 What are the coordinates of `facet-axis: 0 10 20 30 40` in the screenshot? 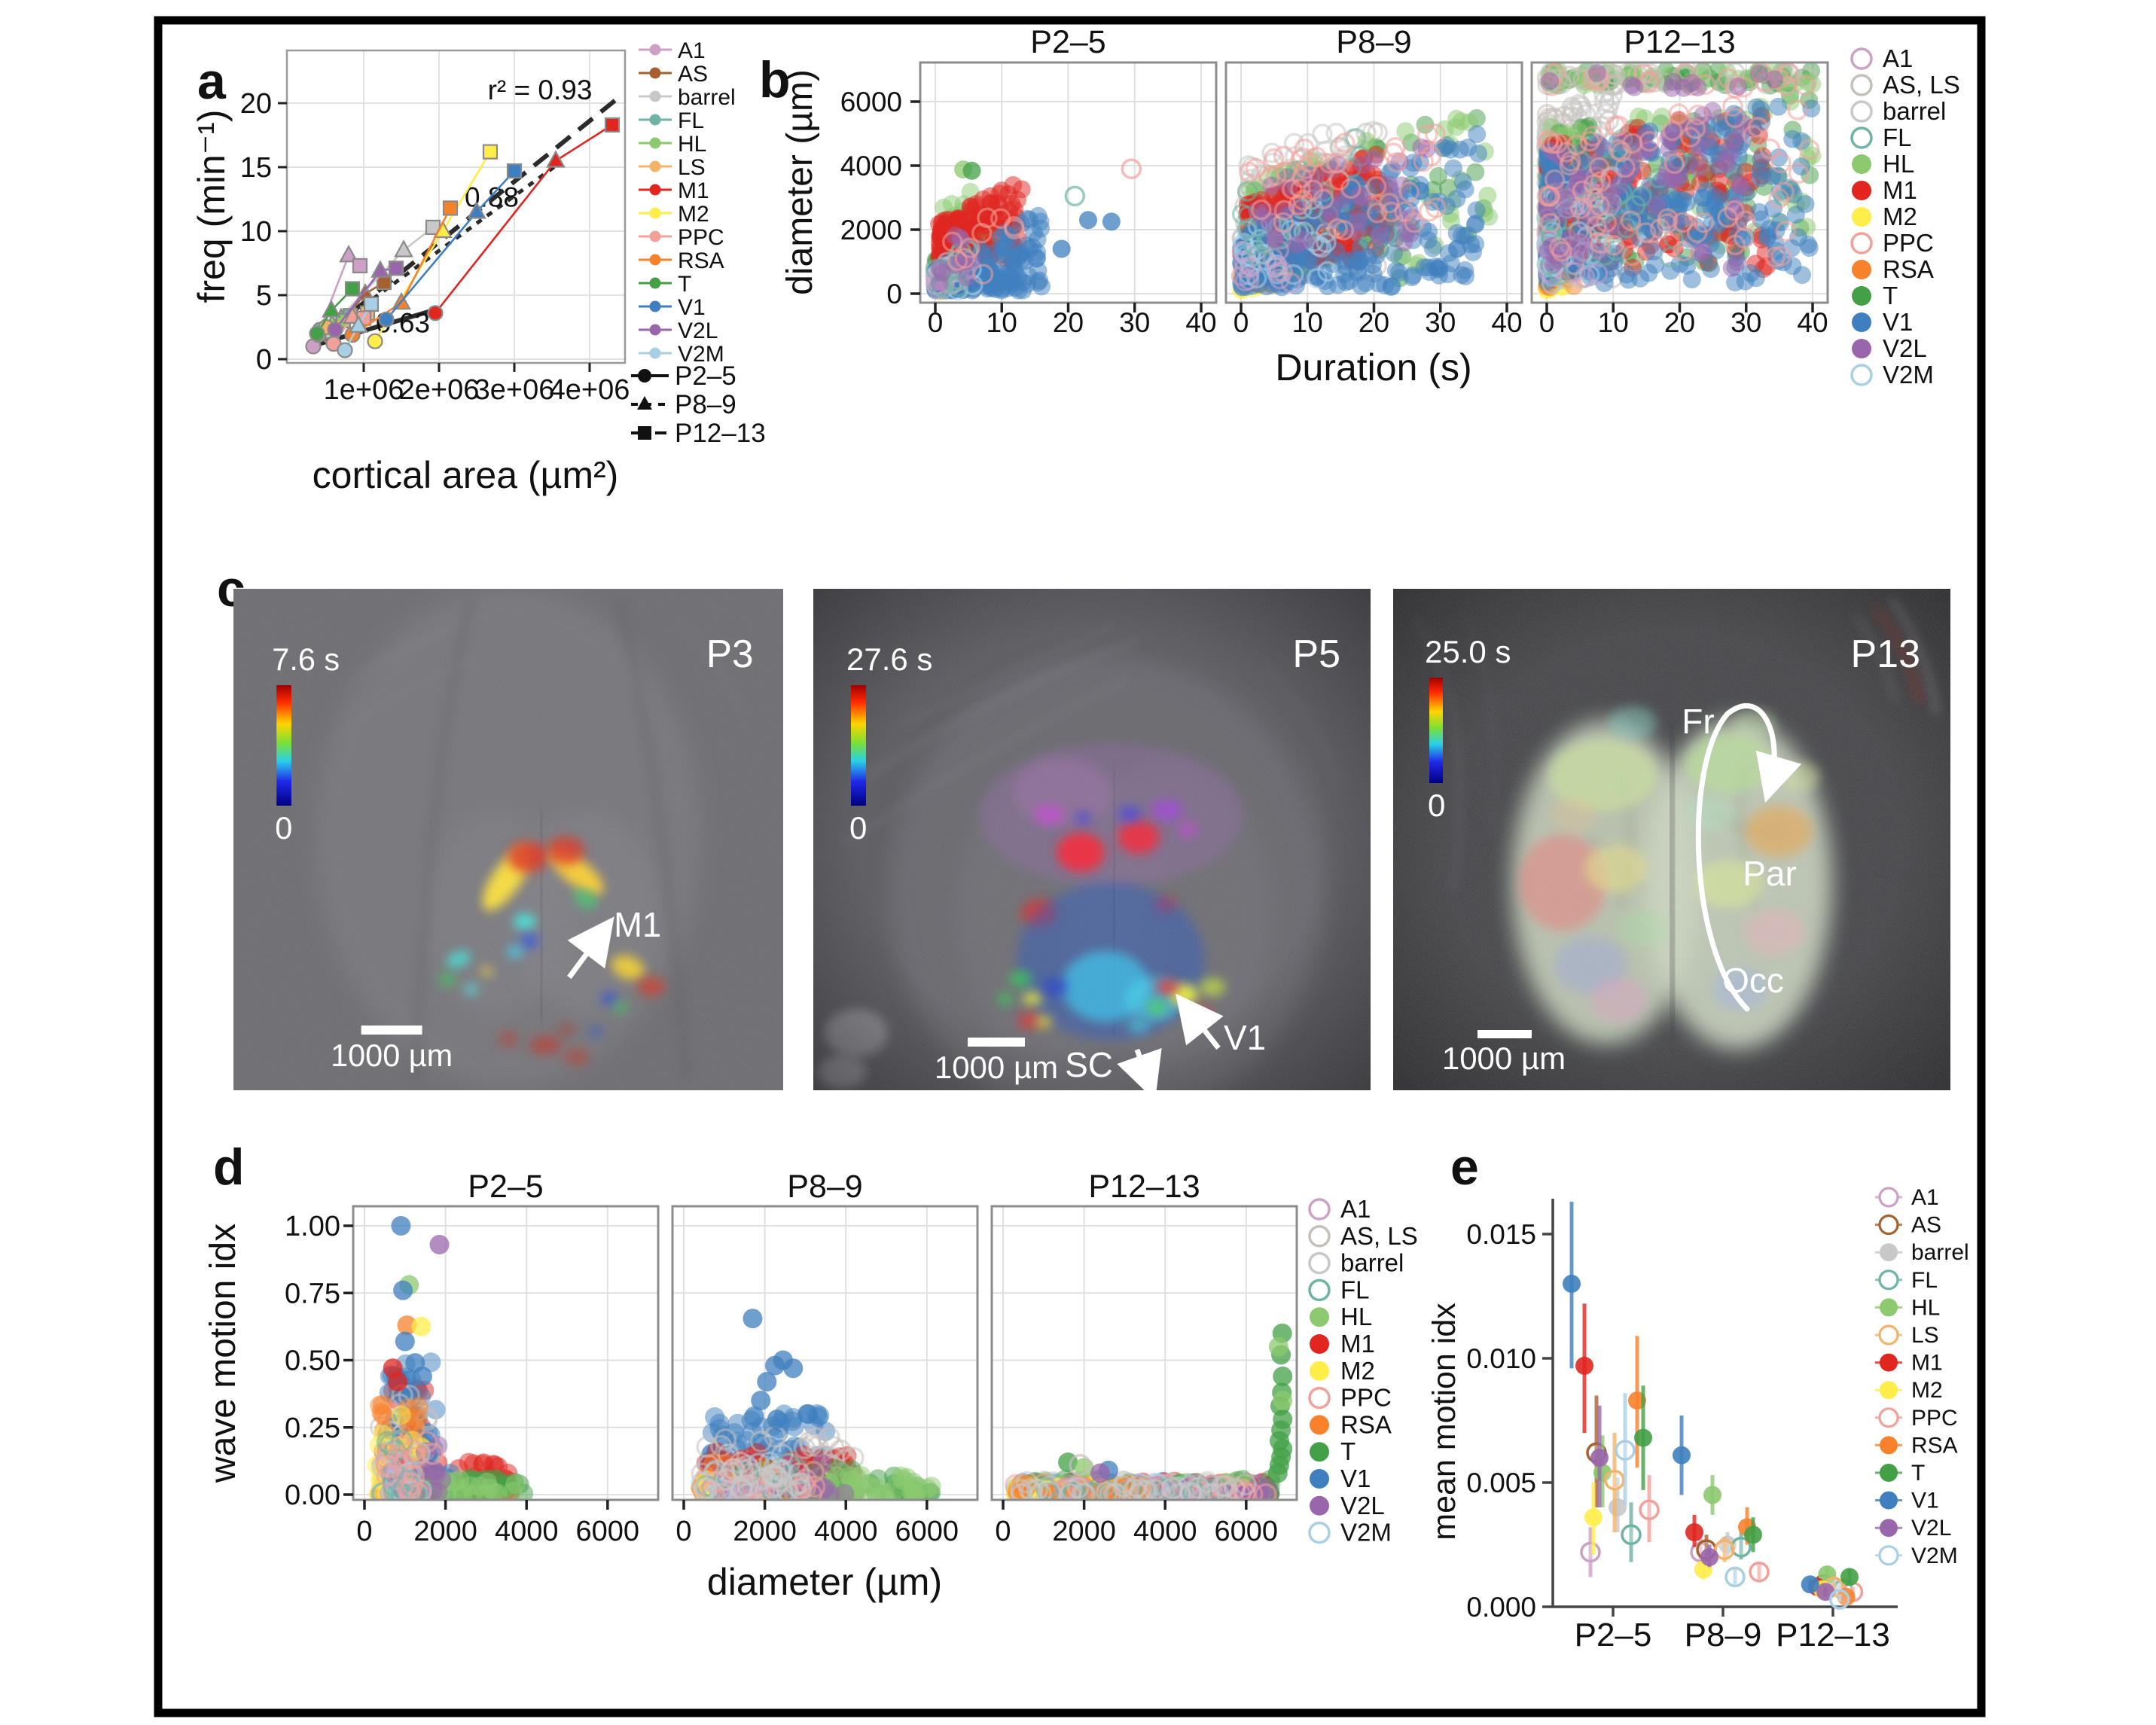 It's located at (1683, 320).